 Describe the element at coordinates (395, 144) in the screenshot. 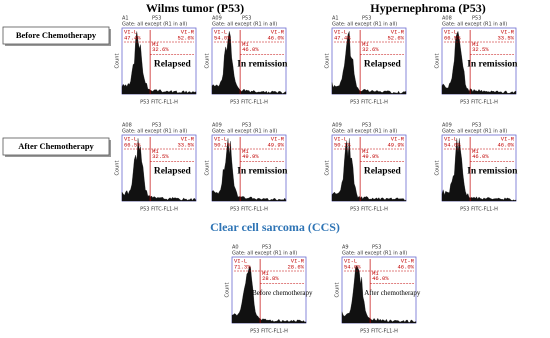

I see `right-pct: 49.9%` at that location.